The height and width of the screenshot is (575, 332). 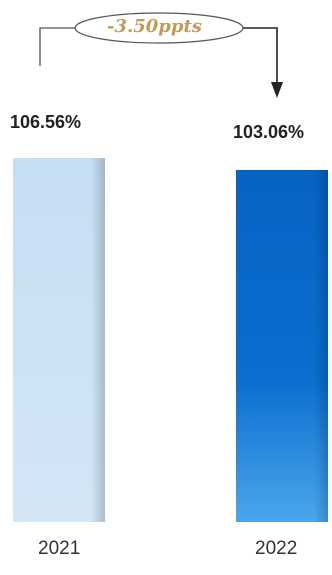 I want to click on value-label-2022: 103.06%, so click(x=269, y=132).